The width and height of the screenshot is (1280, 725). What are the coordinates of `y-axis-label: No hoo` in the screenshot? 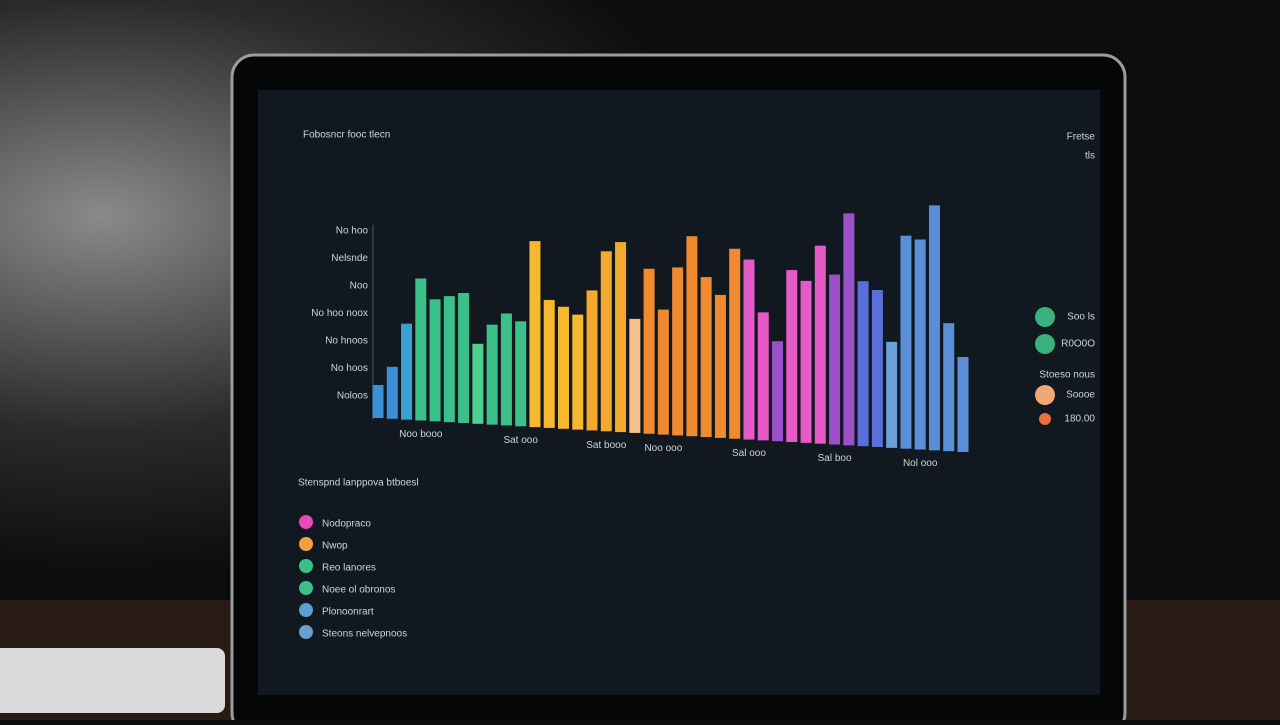 It's located at (352, 231).